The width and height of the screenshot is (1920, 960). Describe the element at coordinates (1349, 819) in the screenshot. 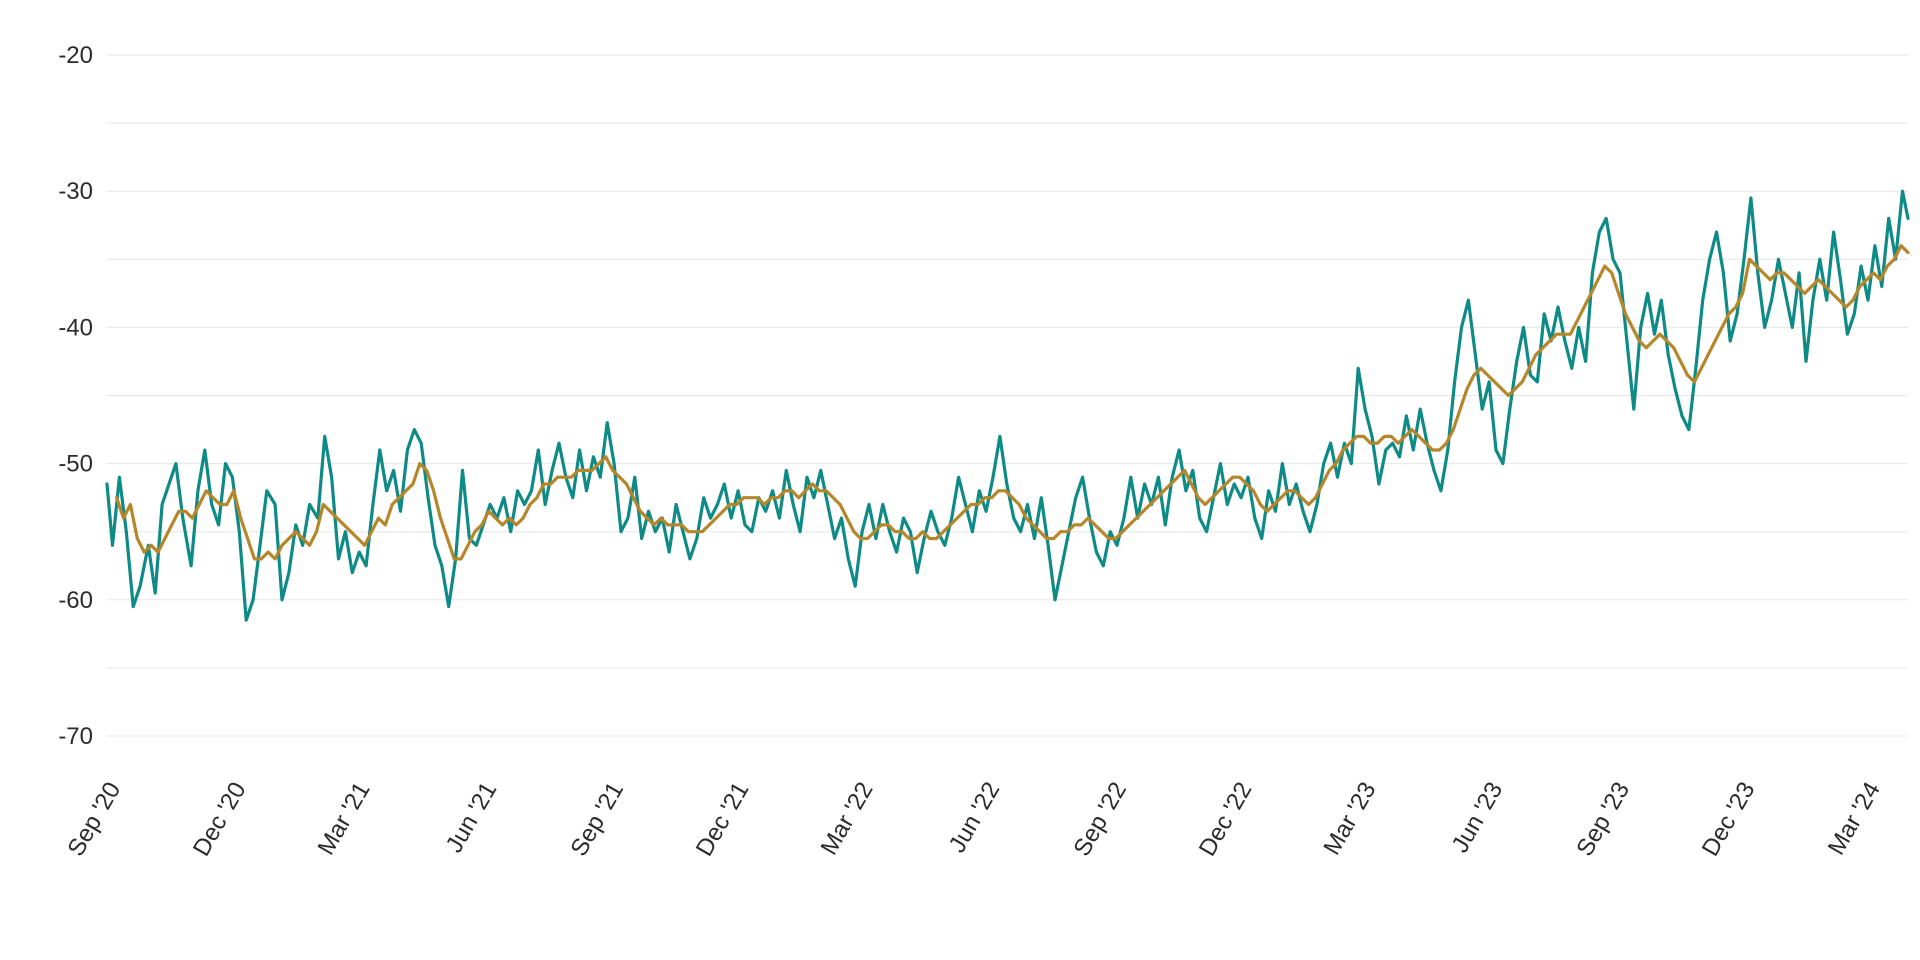

I see `x-tick-label: Mar '23` at that location.